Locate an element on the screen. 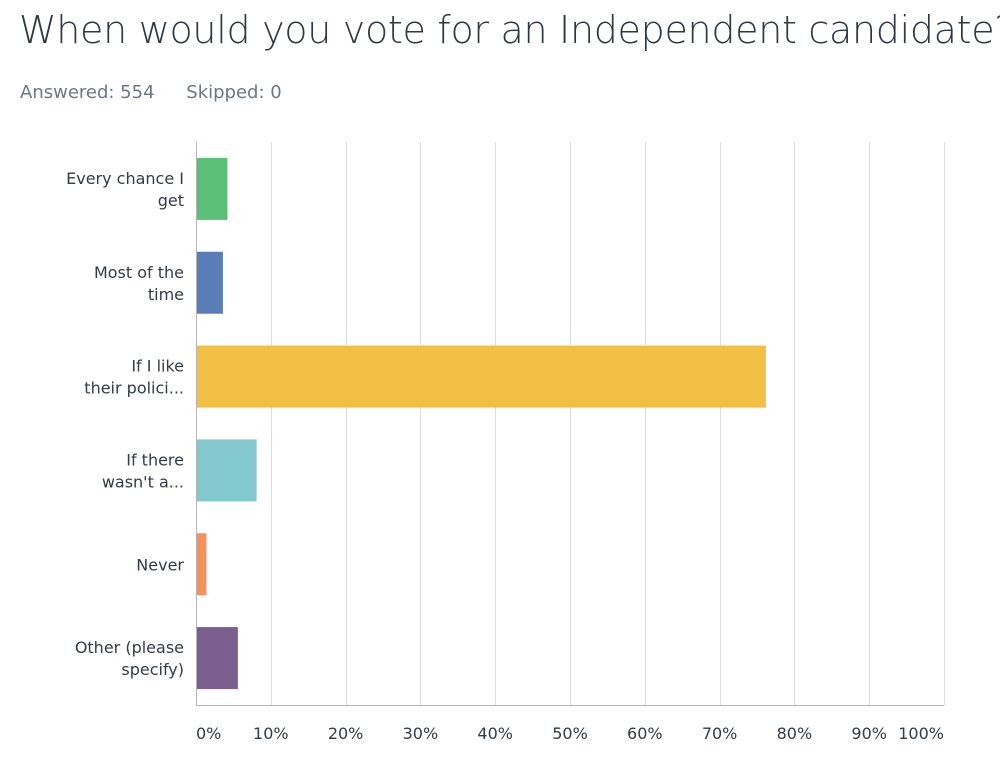 This screenshot has height=767, width=1000. x-tick-label: 90% is located at coordinates (869, 733).